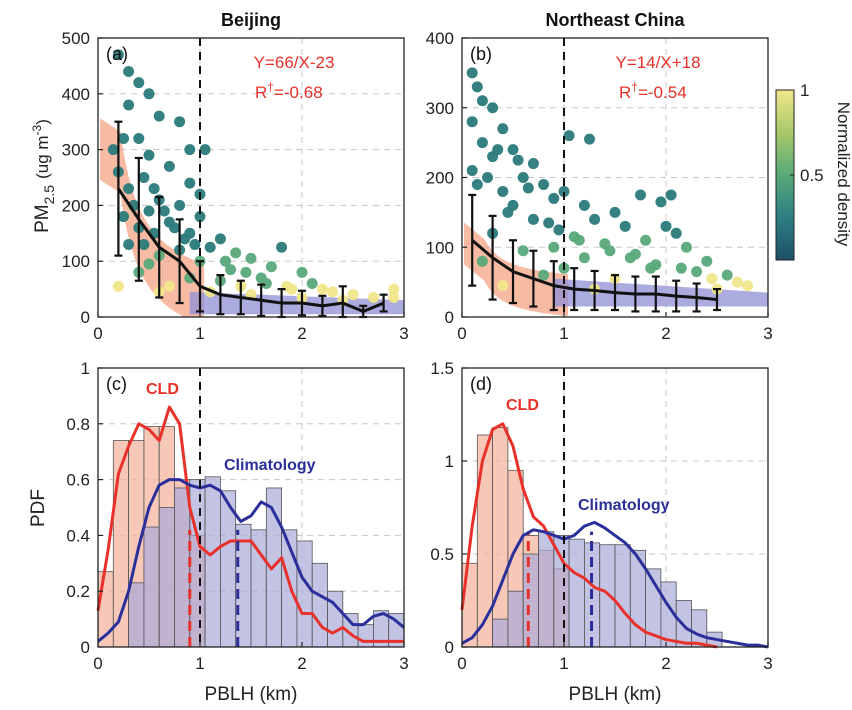 The image size is (852, 710). What do you see at coordinates (42, 122) in the screenshot?
I see `ylabel-unit-close: )` at bounding box center [42, 122].